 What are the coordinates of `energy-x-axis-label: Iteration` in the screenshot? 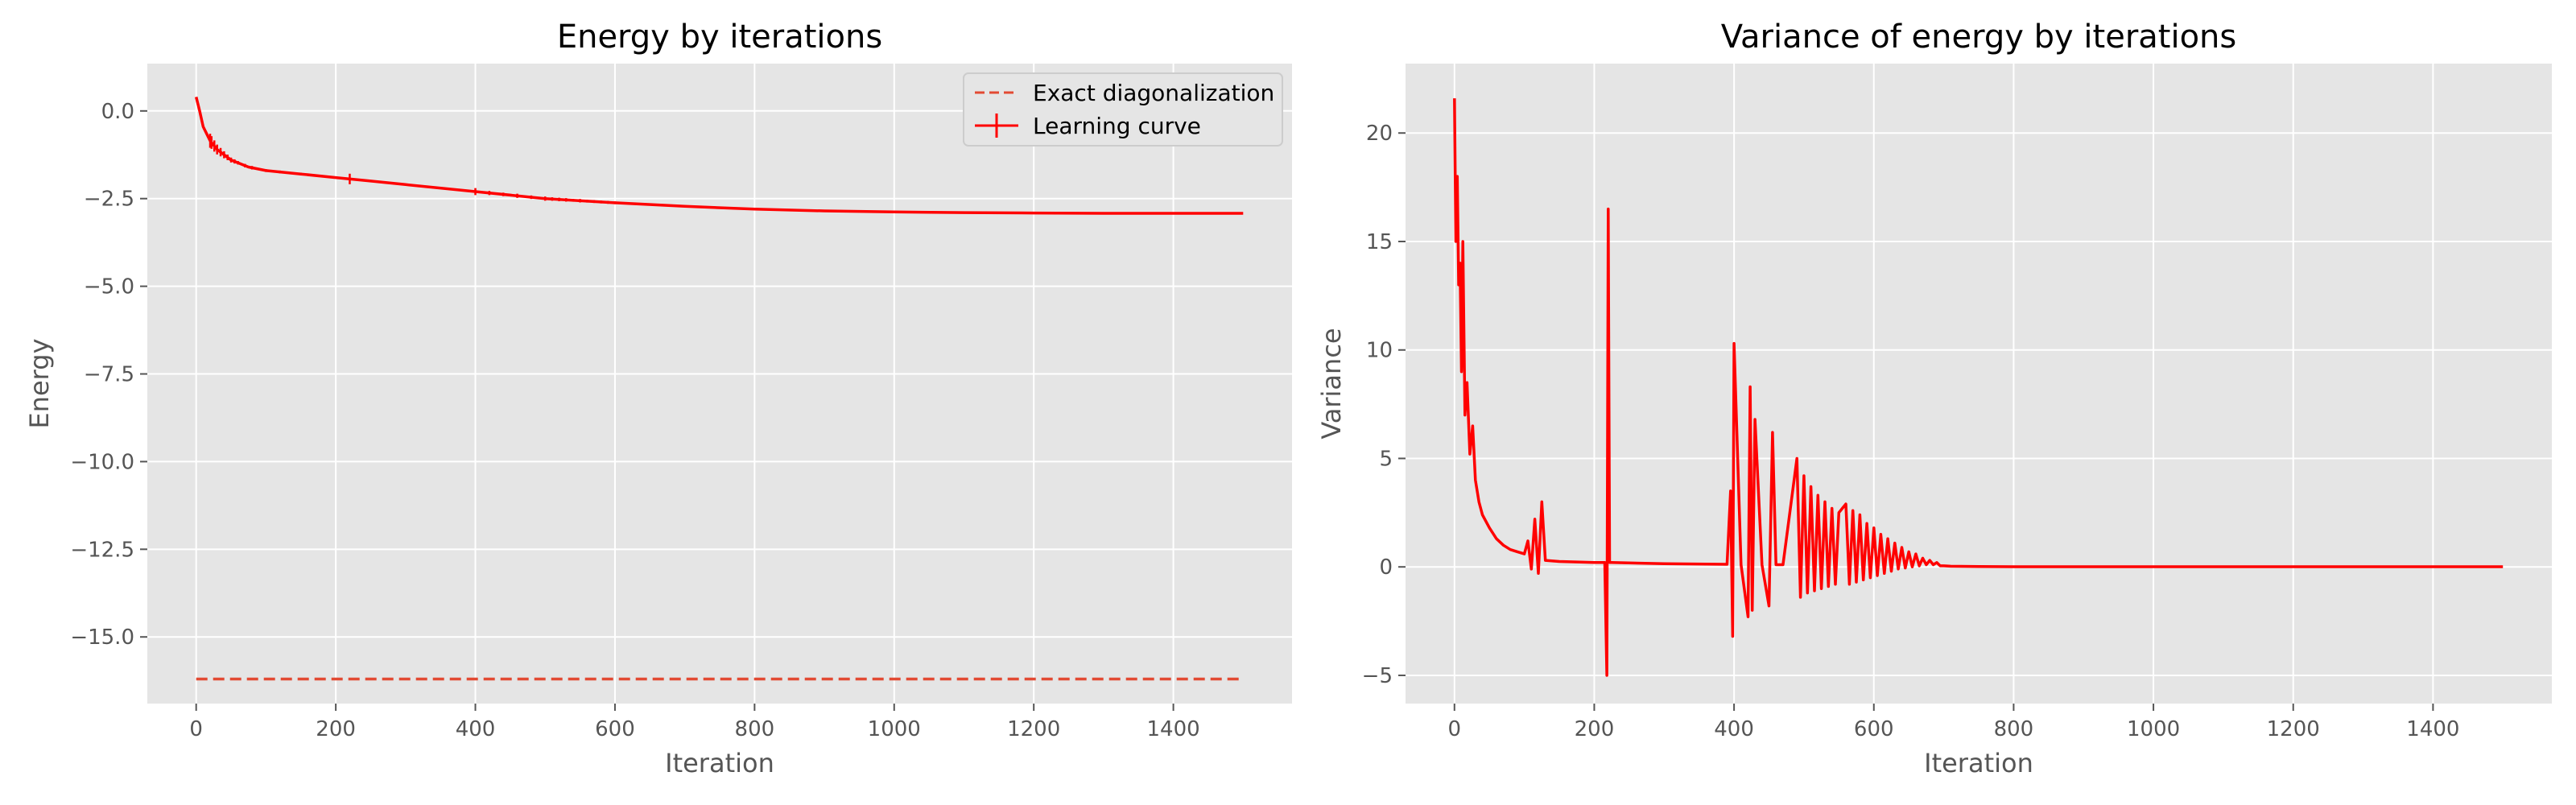 It's located at (719, 763).